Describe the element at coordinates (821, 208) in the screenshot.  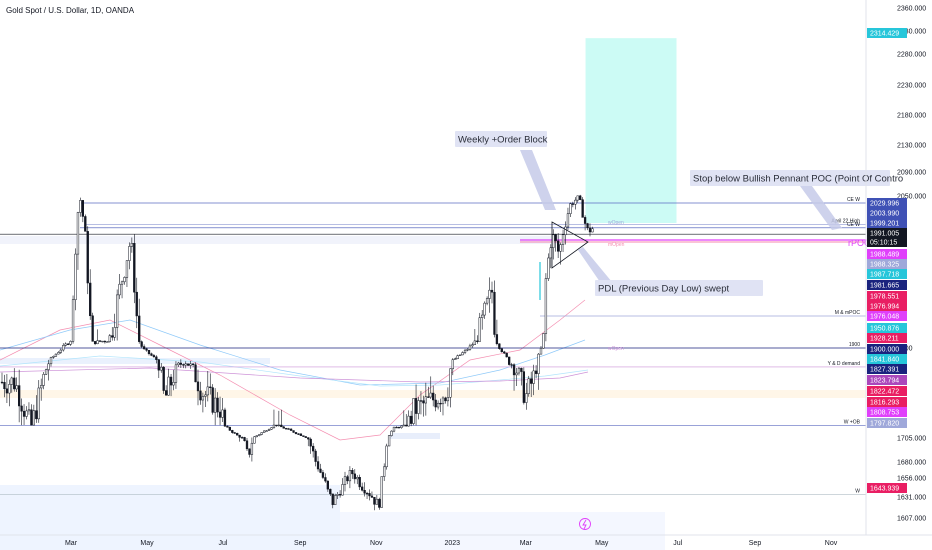
I see `callout-stop-below-arrow` at that location.